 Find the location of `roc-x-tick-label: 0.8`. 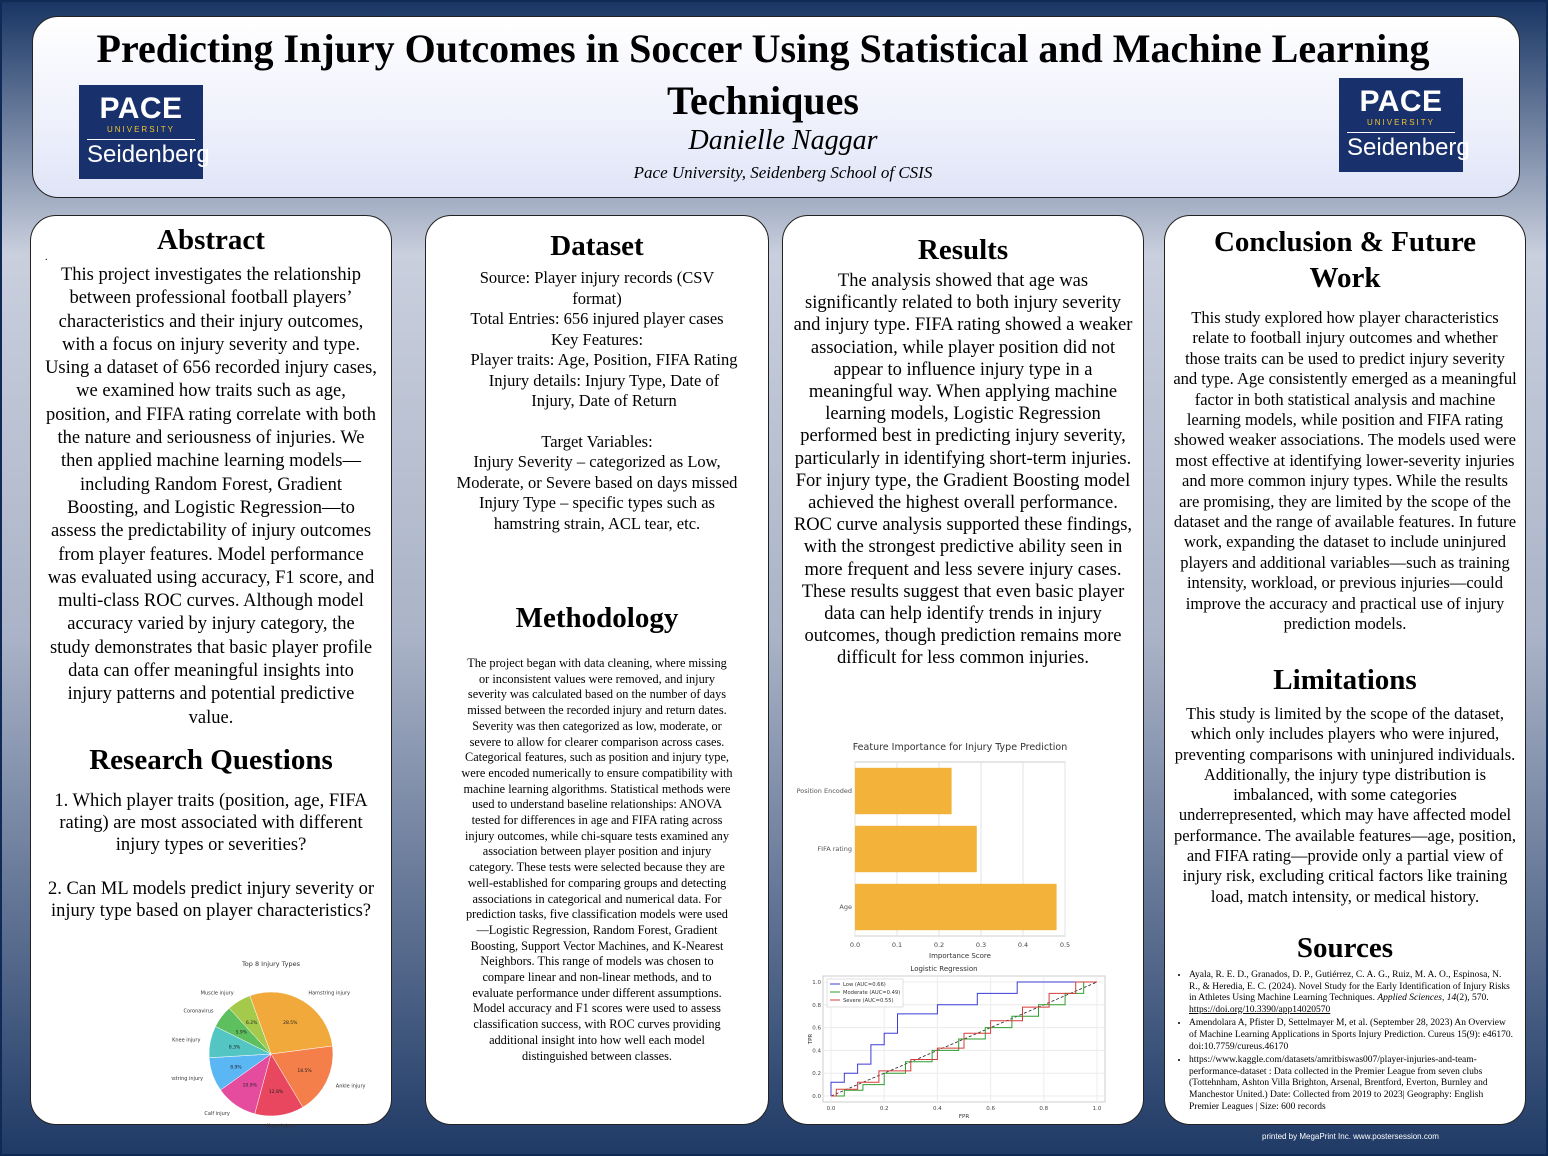

roc-x-tick-label: 0.8 is located at coordinates (1043, 1109).